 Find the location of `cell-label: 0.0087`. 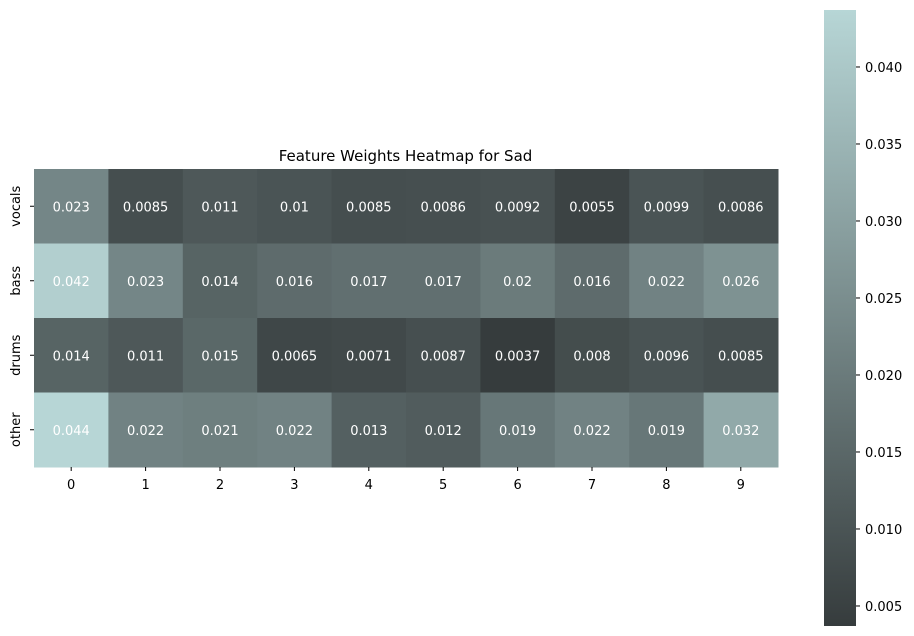

cell-label: 0.0087 is located at coordinates (443, 356).